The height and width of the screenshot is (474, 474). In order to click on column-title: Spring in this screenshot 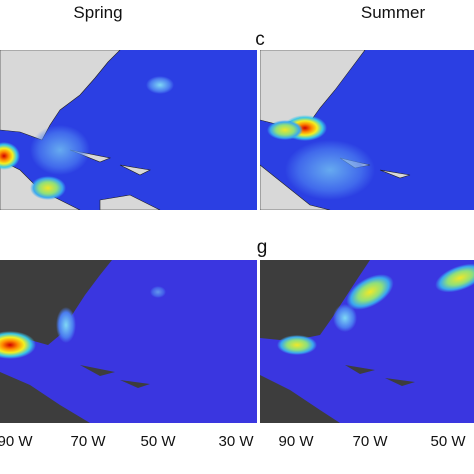, I will do `click(97, 12)`.